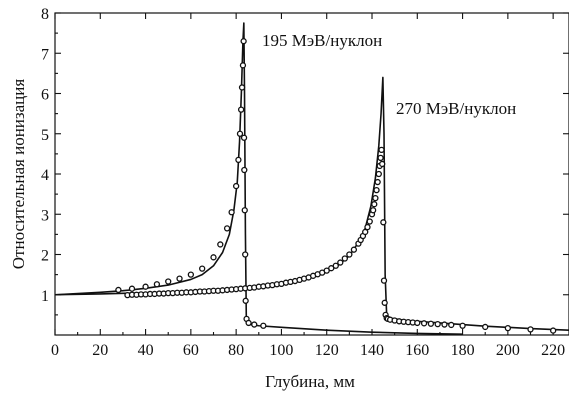  Describe the element at coordinates (45, 256) in the screenshot. I see `y-tick-label: 2` at that location.